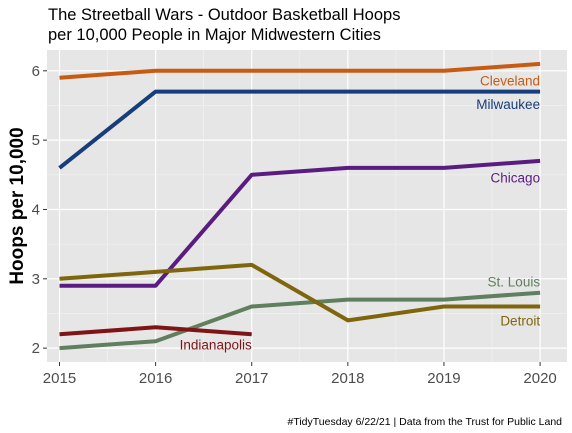  Describe the element at coordinates (300, 374) in the screenshot. I see `x-axis: 2015 2016 2017 2018 2019 2020` at that location.